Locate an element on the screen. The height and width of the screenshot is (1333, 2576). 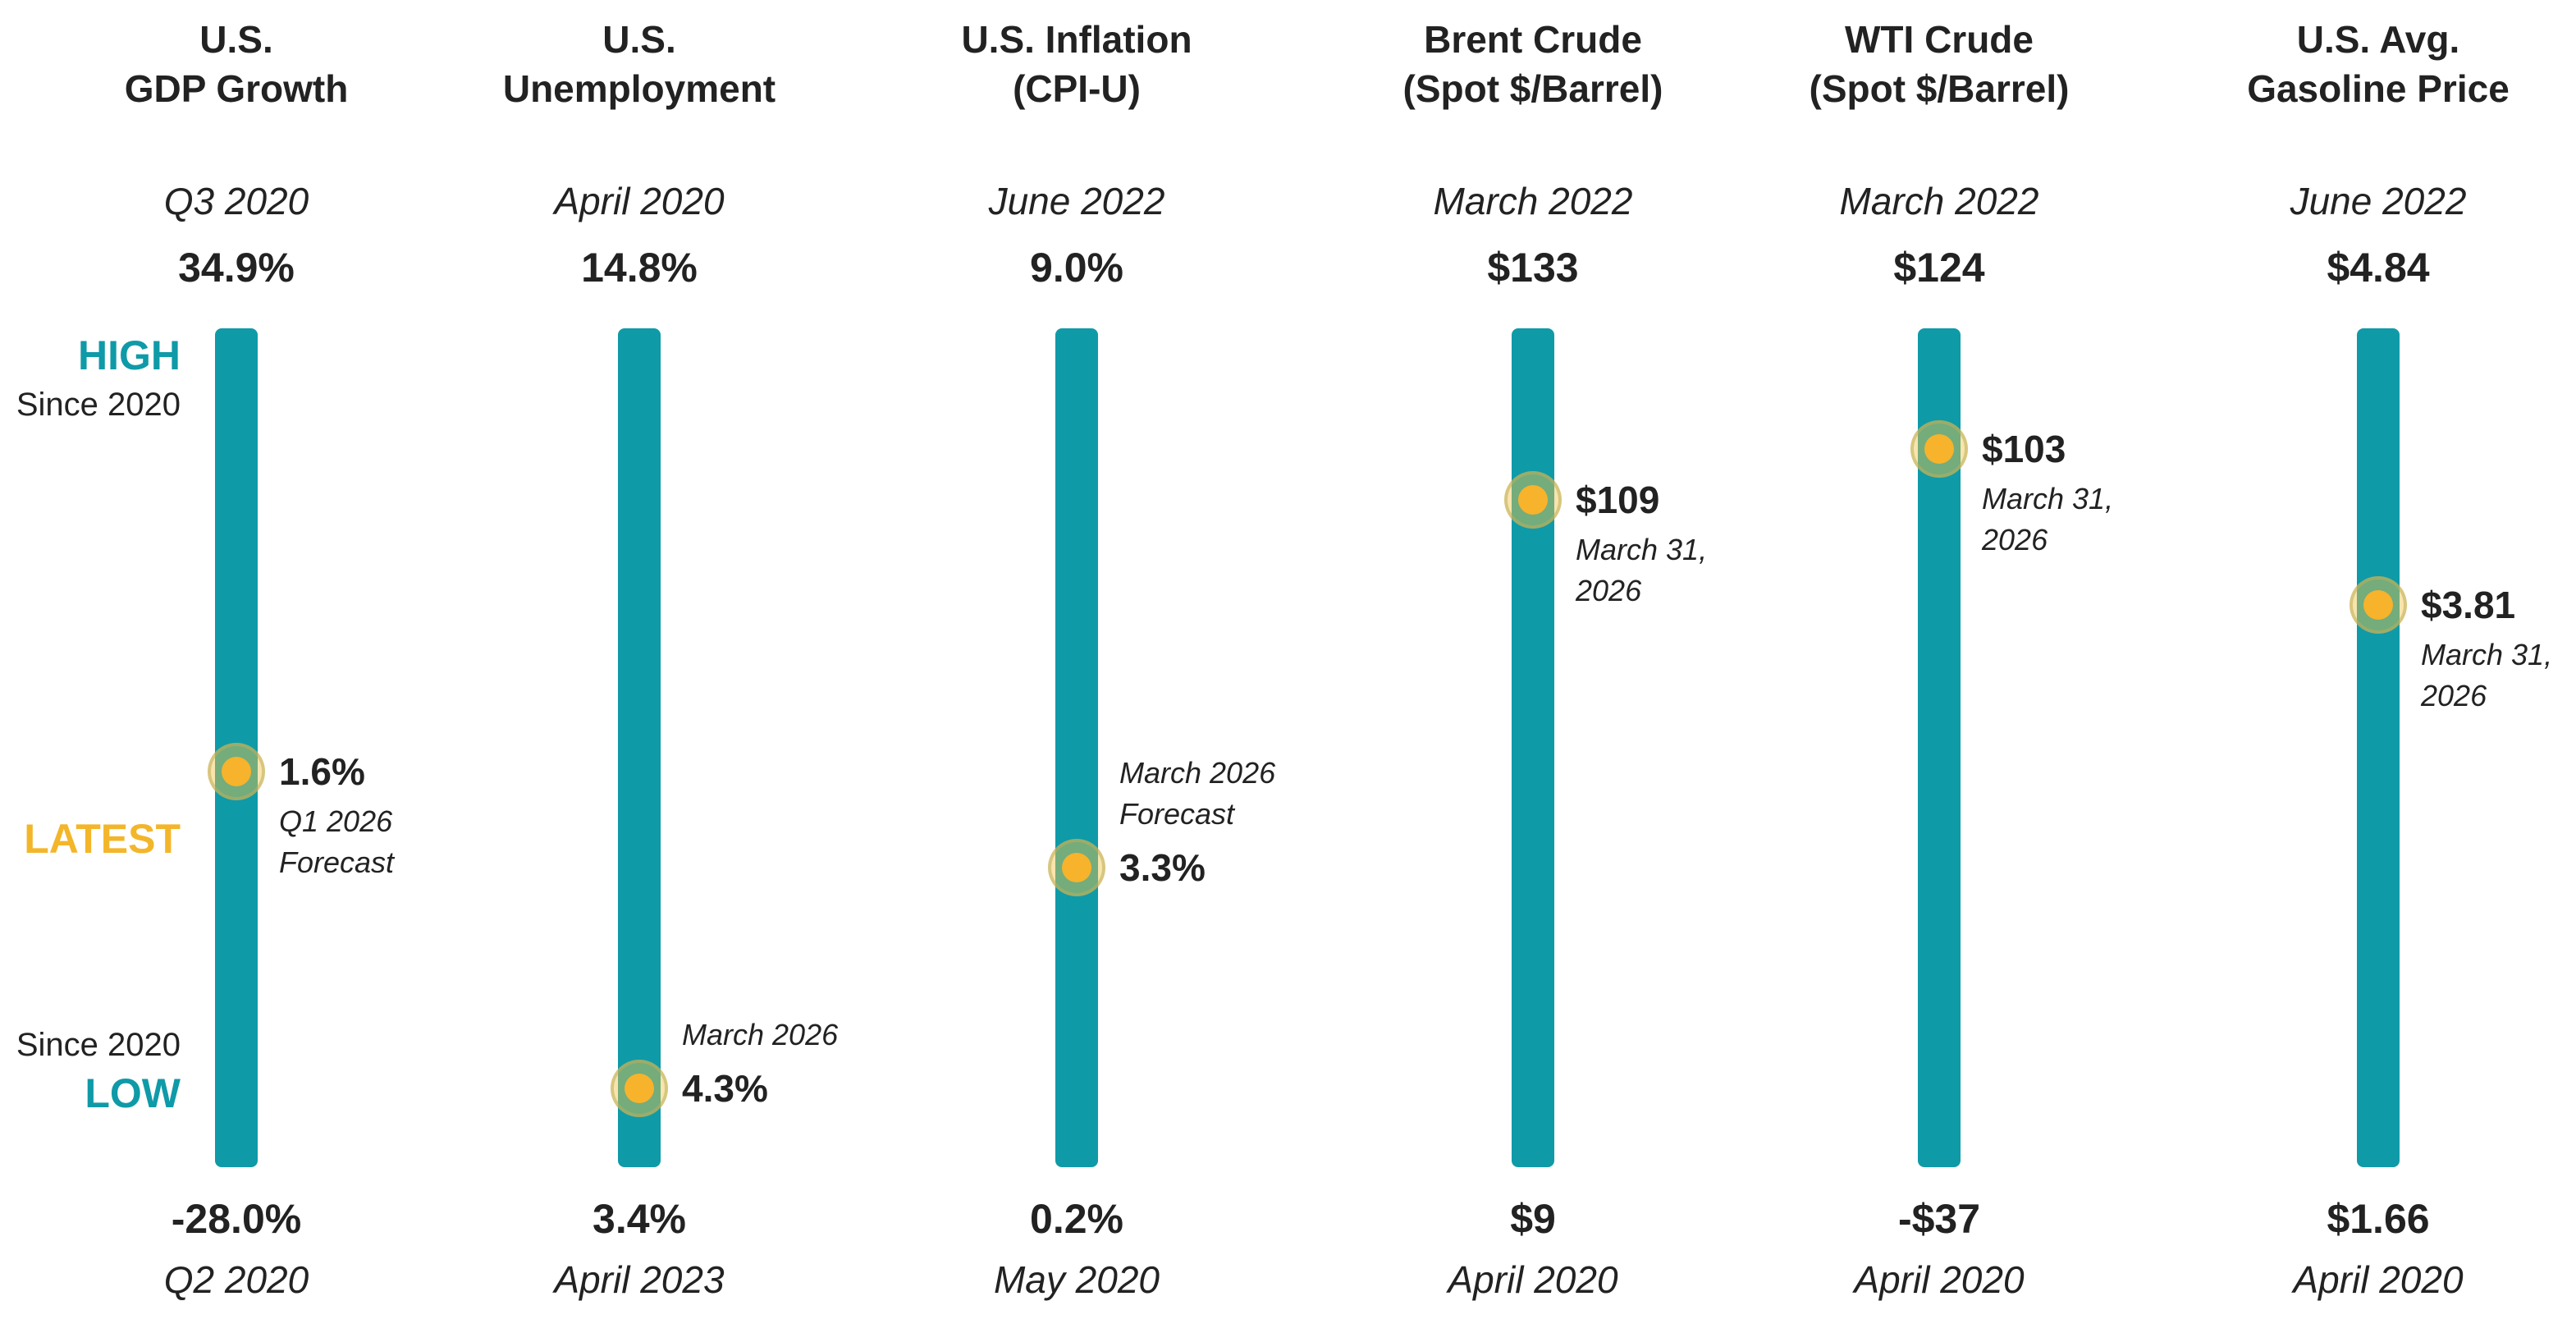
low-value-label: 0.2% is located at coordinates (1076, 1219).